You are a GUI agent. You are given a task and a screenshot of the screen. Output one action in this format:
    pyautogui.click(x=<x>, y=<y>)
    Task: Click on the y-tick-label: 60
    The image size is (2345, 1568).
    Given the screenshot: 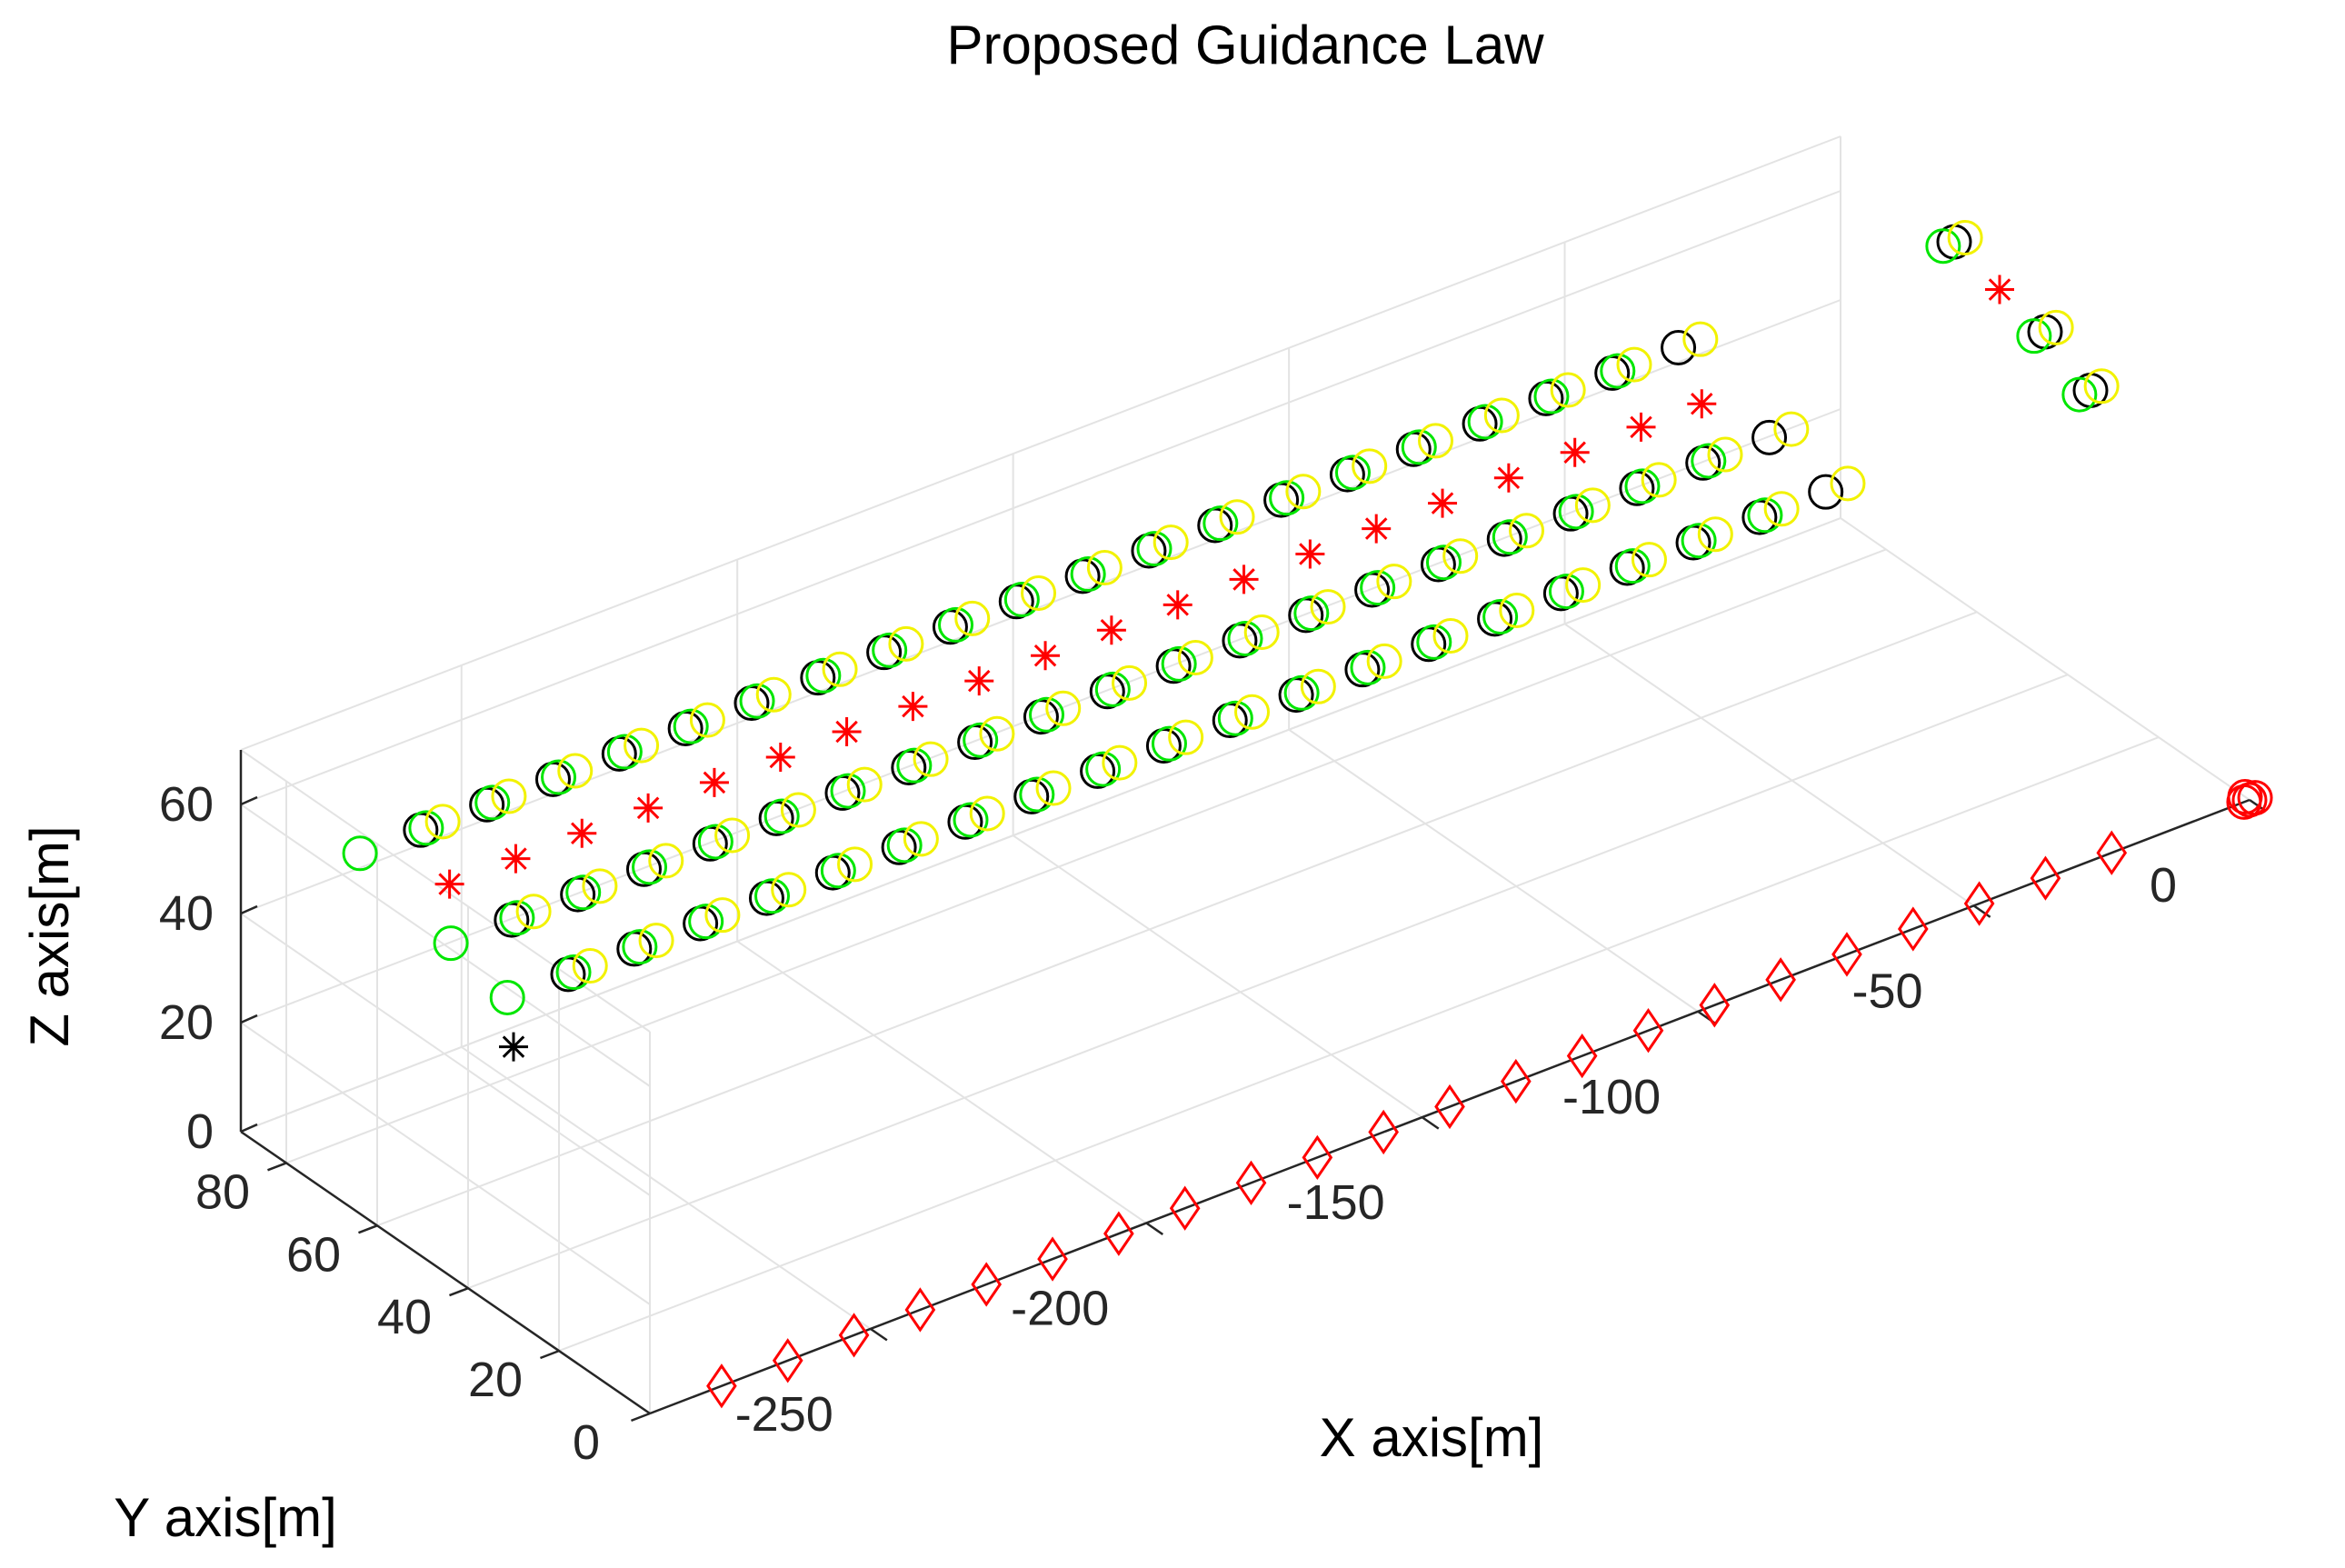 What is the action you would take?
    pyautogui.click(x=313, y=1255)
    